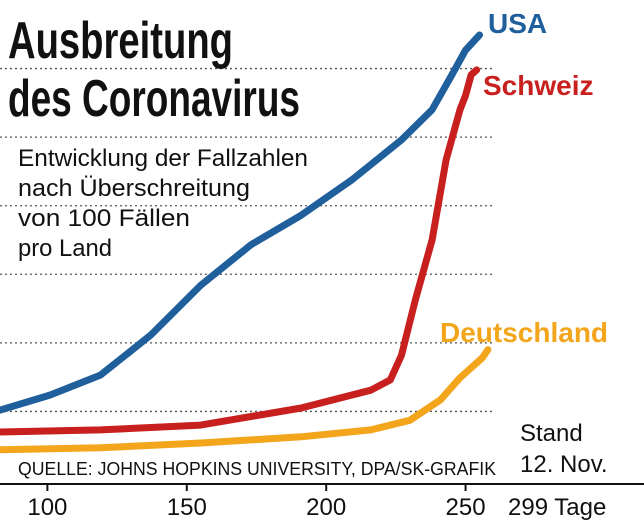  What do you see at coordinates (564, 464) in the screenshot?
I see `stand: 12. Nov.` at bounding box center [564, 464].